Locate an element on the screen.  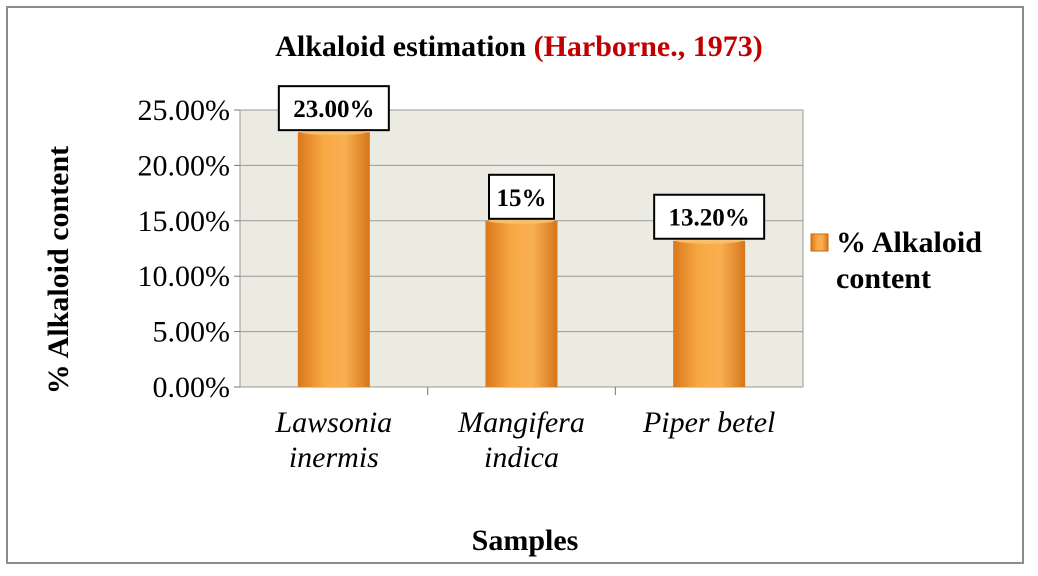
y-tick-label: 10.00% is located at coordinates (184, 276).